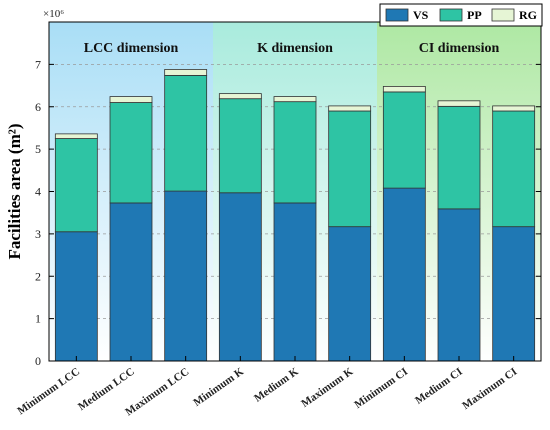 The image size is (550, 430). I want to click on y-tick-label: 2, so click(38, 276).